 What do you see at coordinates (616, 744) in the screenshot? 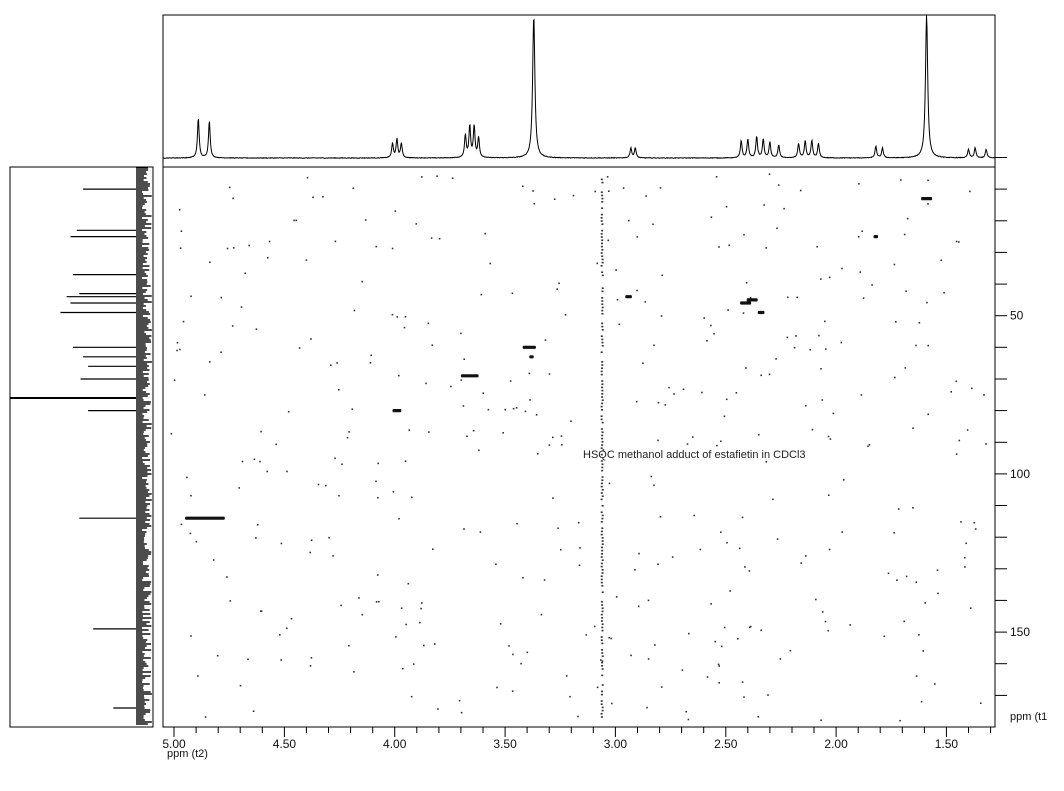
I see `x-tick-label: 3.00` at bounding box center [616, 744].